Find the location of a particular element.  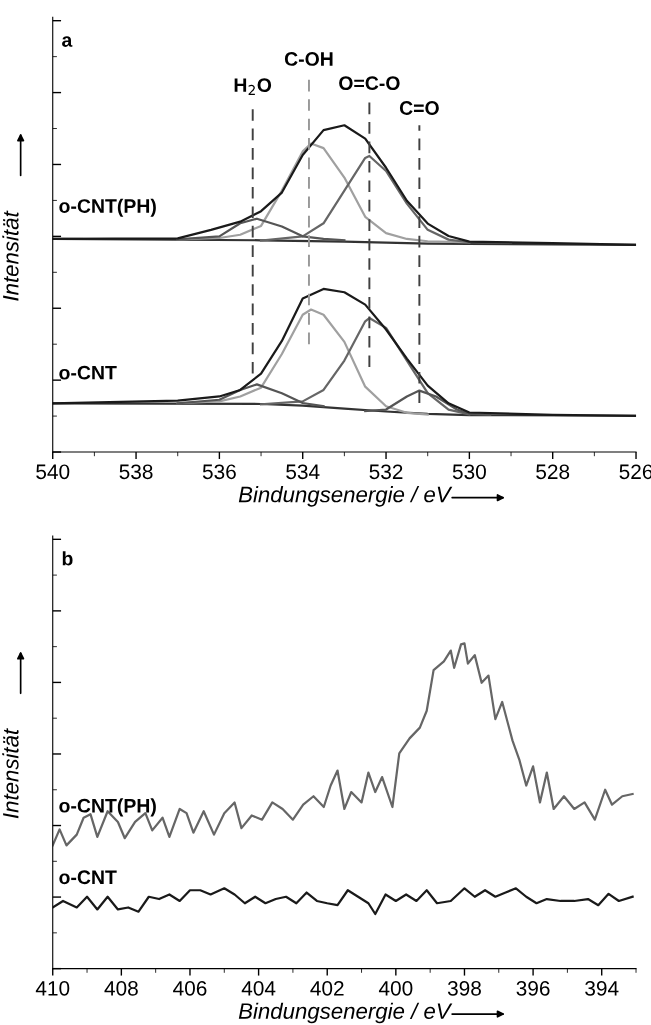

x-tick-label: 538 is located at coordinates (136, 472).